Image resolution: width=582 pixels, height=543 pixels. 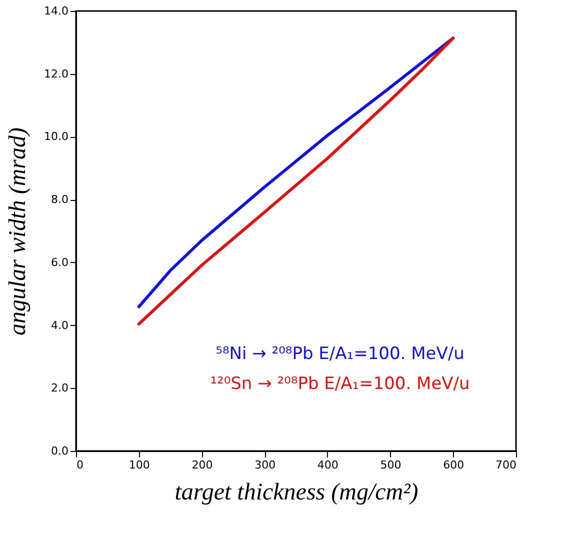 What do you see at coordinates (80, 465) in the screenshot?
I see `x-tick-label: 0` at bounding box center [80, 465].